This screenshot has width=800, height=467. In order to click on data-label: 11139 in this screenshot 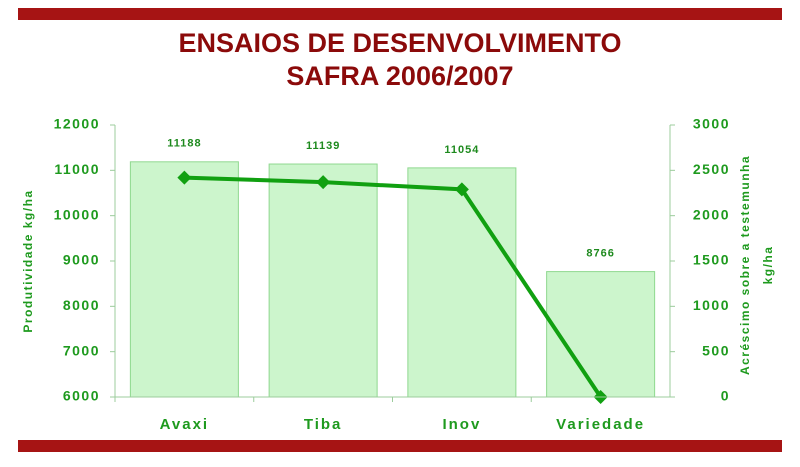, I will do `click(323, 146)`.